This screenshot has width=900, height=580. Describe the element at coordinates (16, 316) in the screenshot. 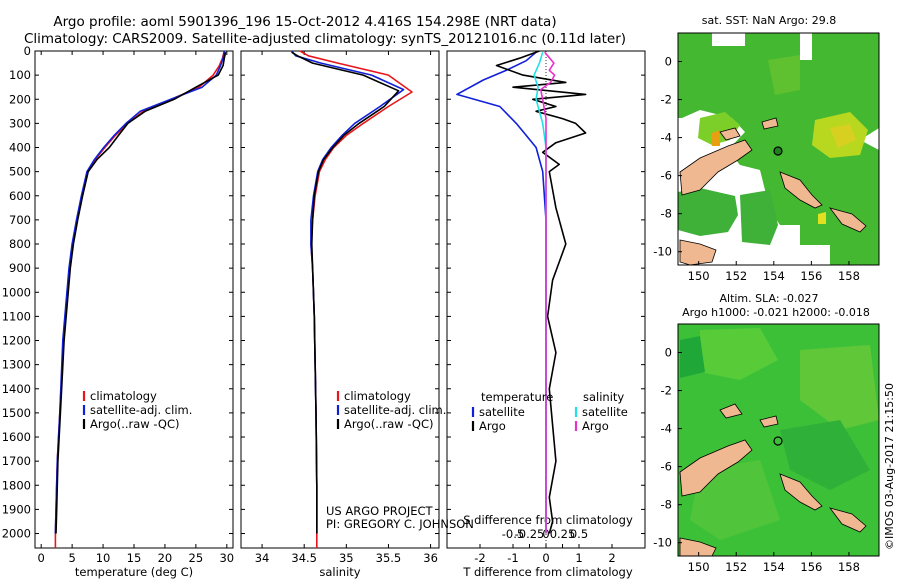

I see `y-tick-label: 1100` at that location.